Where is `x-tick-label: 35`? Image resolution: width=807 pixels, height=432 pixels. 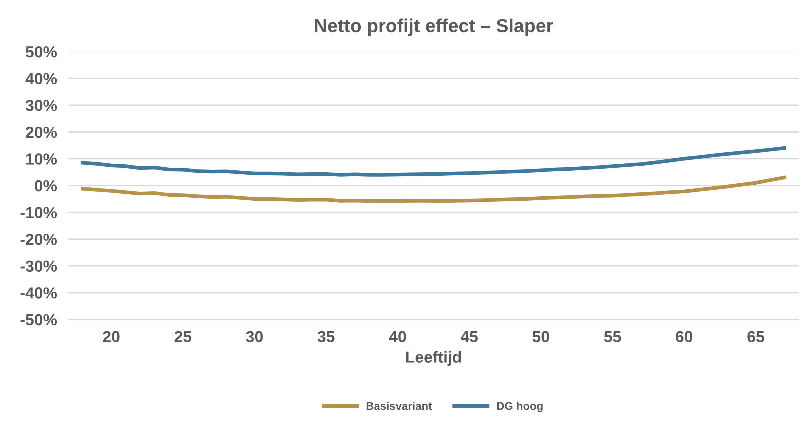
x-tick-label: 35 is located at coordinates (326, 337).